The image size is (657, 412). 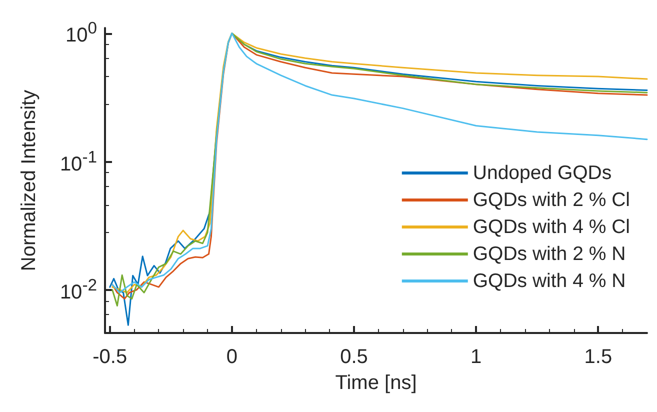 What do you see at coordinates (551, 200) in the screenshot?
I see `legend-label: GQDs with 2 % Cl` at bounding box center [551, 200].